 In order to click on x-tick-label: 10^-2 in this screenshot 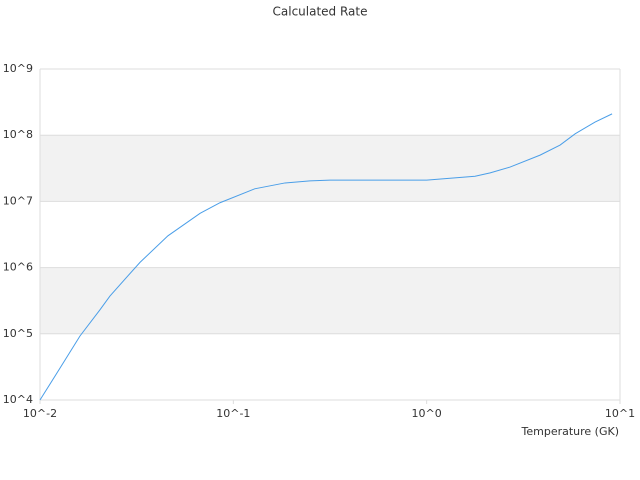, I will do `click(40, 413)`.